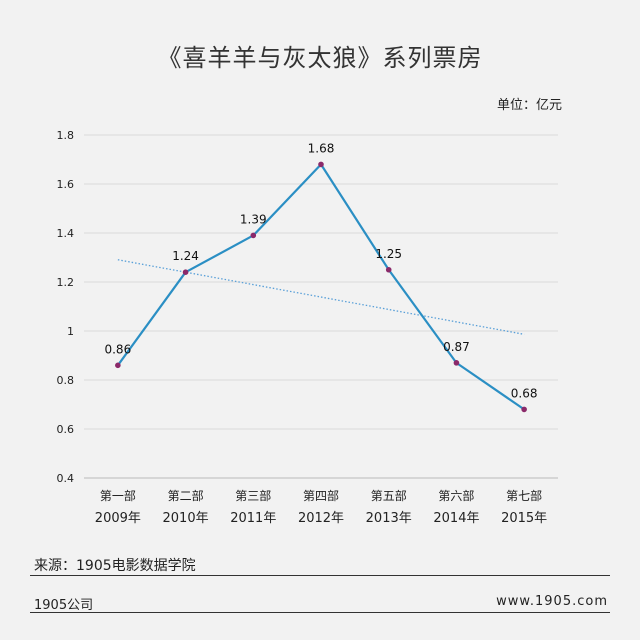 The height and width of the screenshot is (640, 640). Describe the element at coordinates (320, 58) in the screenshot. I see `chart-title: 《喜羊羊与灰太狼》系列票房` at that location.